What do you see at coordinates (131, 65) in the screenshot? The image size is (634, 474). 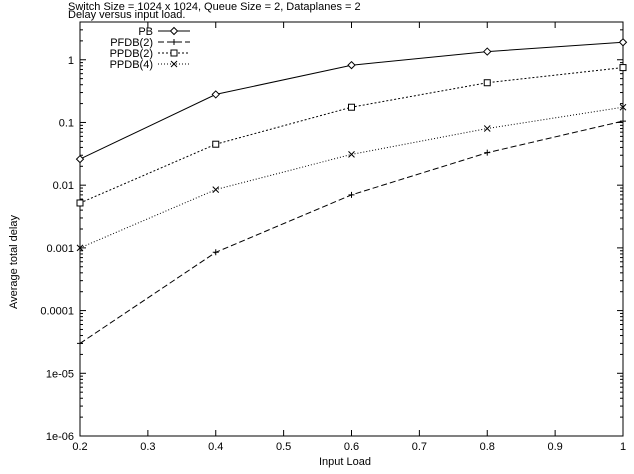 I see `legend-label: PPDB(4)` at bounding box center [131, 65].